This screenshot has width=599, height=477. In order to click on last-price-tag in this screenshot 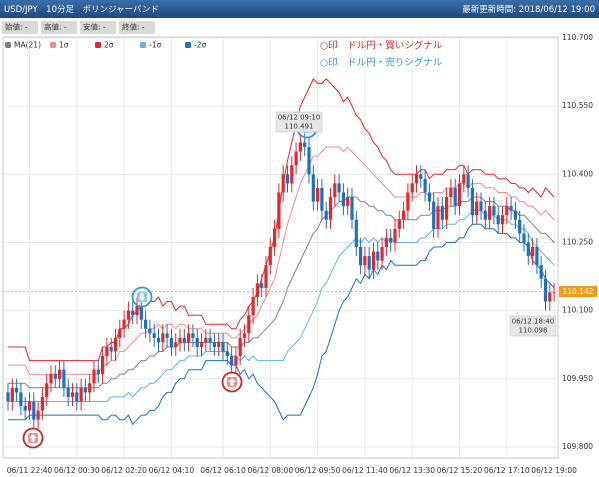, I will do `click(578, 292)`.